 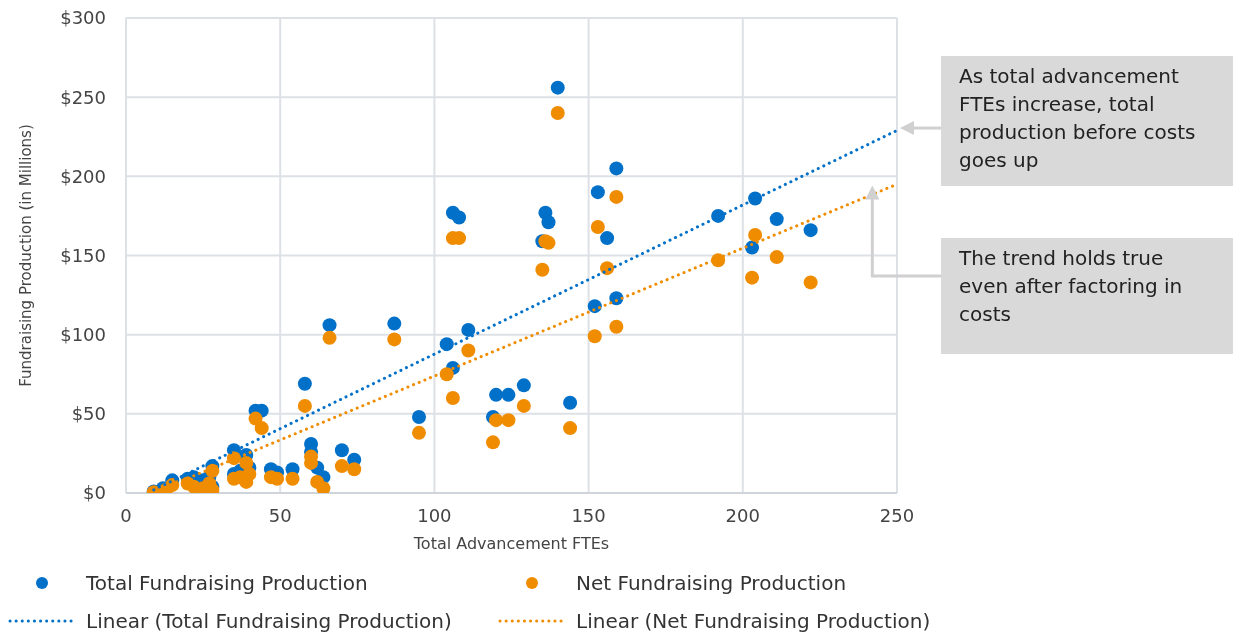 I want to click on x-tick-label: 50, so click(x=280, y=515).